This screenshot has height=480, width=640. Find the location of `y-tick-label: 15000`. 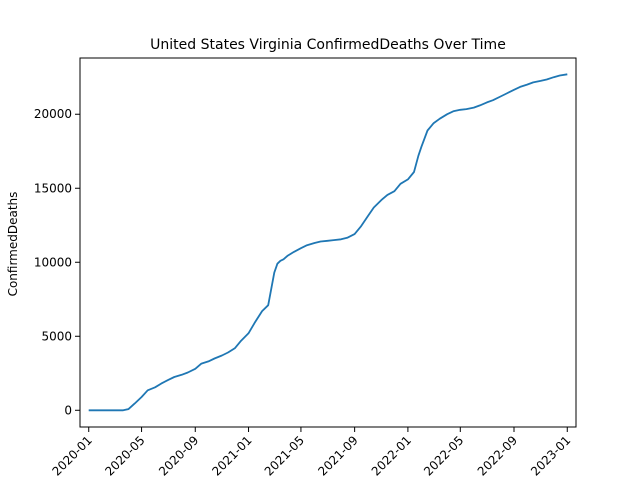

y-tick-label: 15000 is located at coordinates (53, 188).